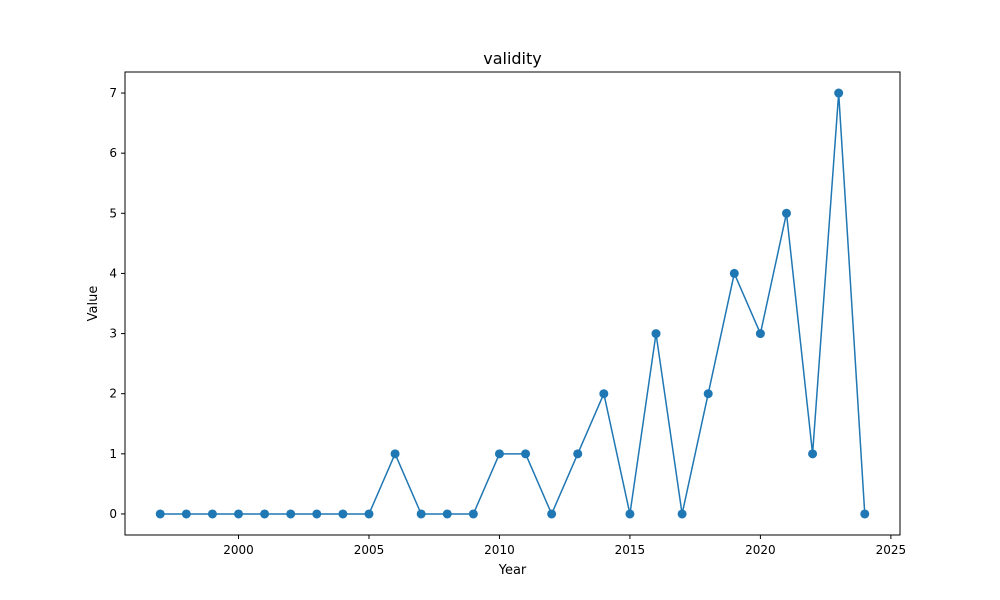 The height and width of the screenshot is (600, 1000). What do you see at coordinates (512, 58) in the screenshot?
I see `chart-title: validity` at bounding box center [512, 58].